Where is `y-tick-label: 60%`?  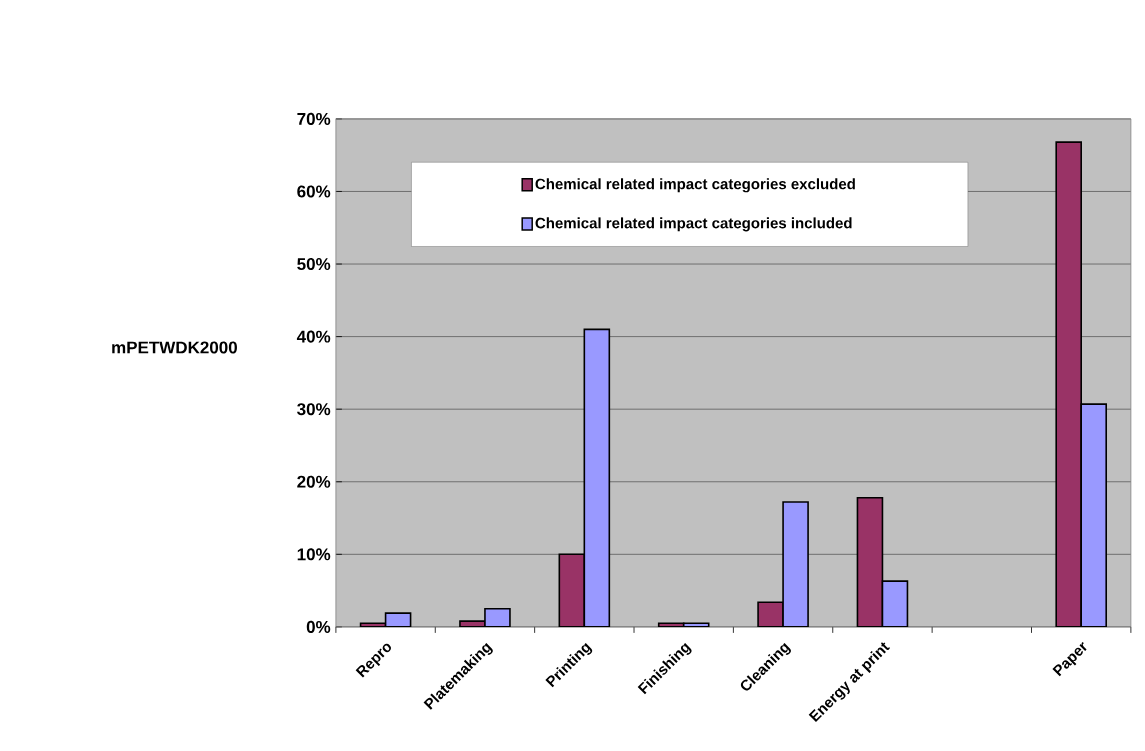 y-tick-label: 60% is located at coordinates (314, 191).